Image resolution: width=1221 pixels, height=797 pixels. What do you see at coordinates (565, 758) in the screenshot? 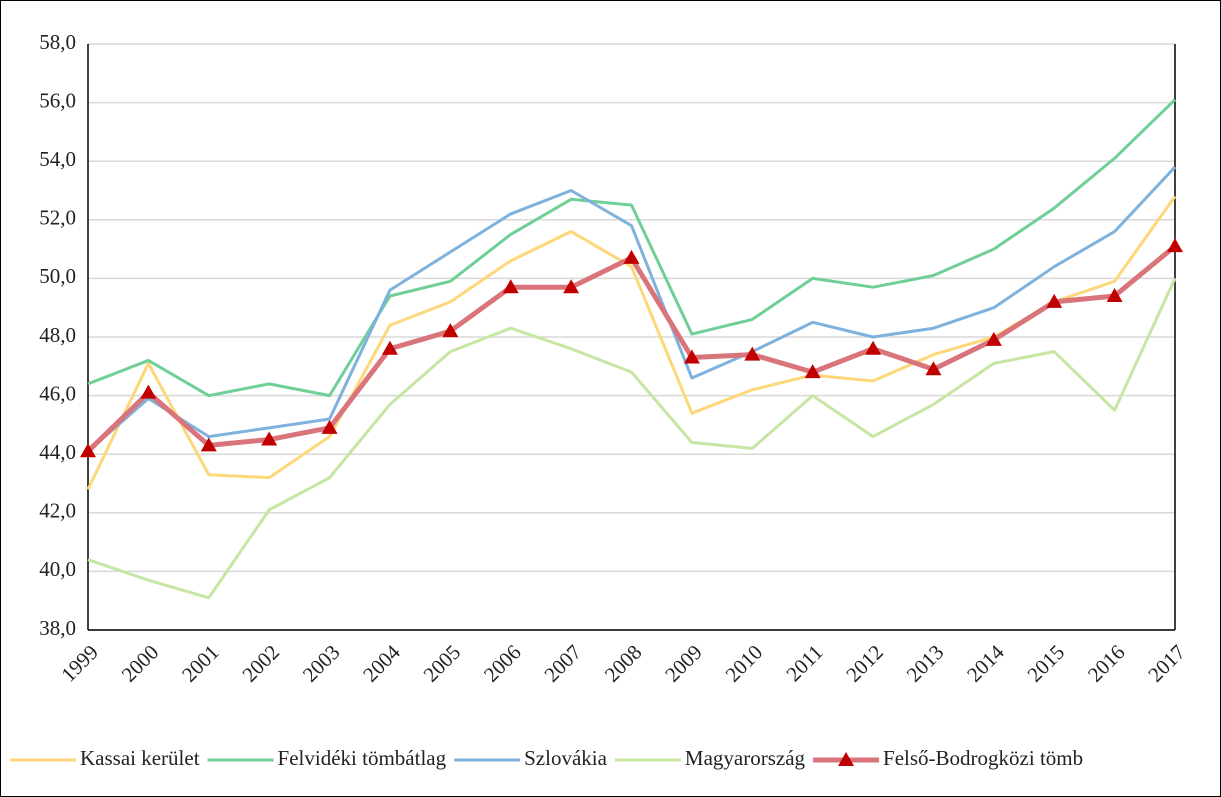
I see `legend-label: Szlovákia` at bounding box center [565, 758].